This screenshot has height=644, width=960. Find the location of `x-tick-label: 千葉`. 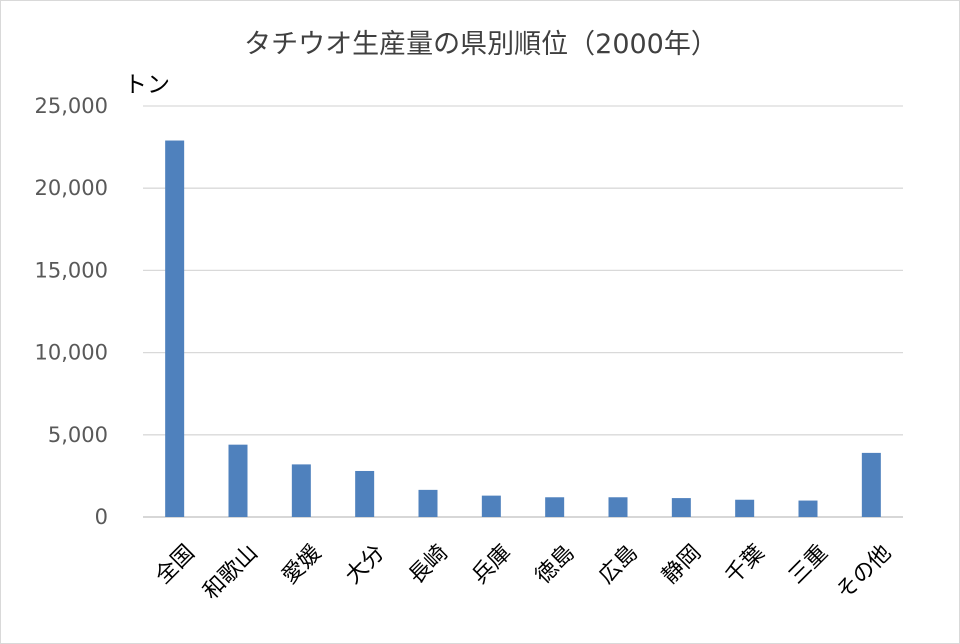

x-tick-label: 千葉 is located at coordinates (745, 564).